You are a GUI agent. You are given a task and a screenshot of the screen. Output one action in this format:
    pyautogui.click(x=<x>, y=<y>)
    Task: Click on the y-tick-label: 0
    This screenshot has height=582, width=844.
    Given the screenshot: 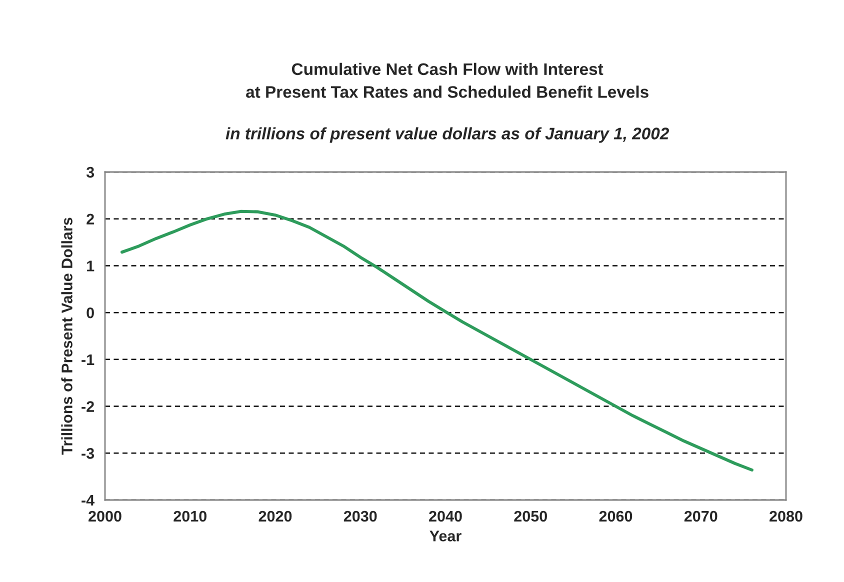 What is the action you would take?
    pyautogui.click(x=90, y=312)
    